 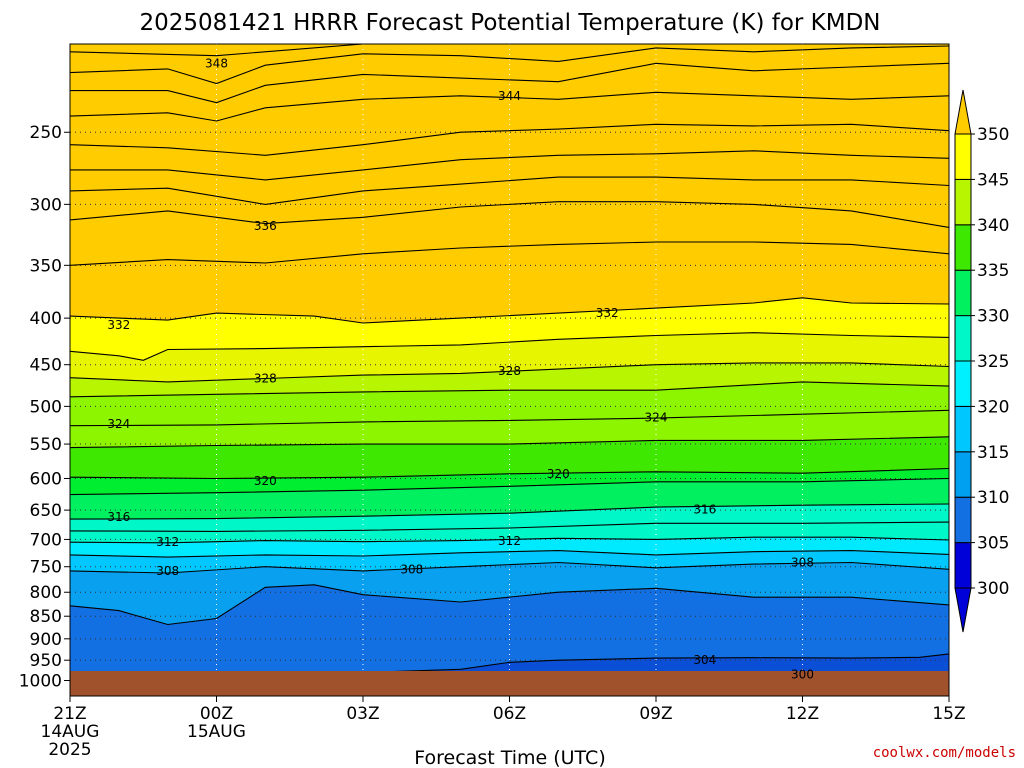 What do you see at coordinates (46, 366) in the screenshot?
I see `y-tick-label: 450` at bounding box center [46, 366].